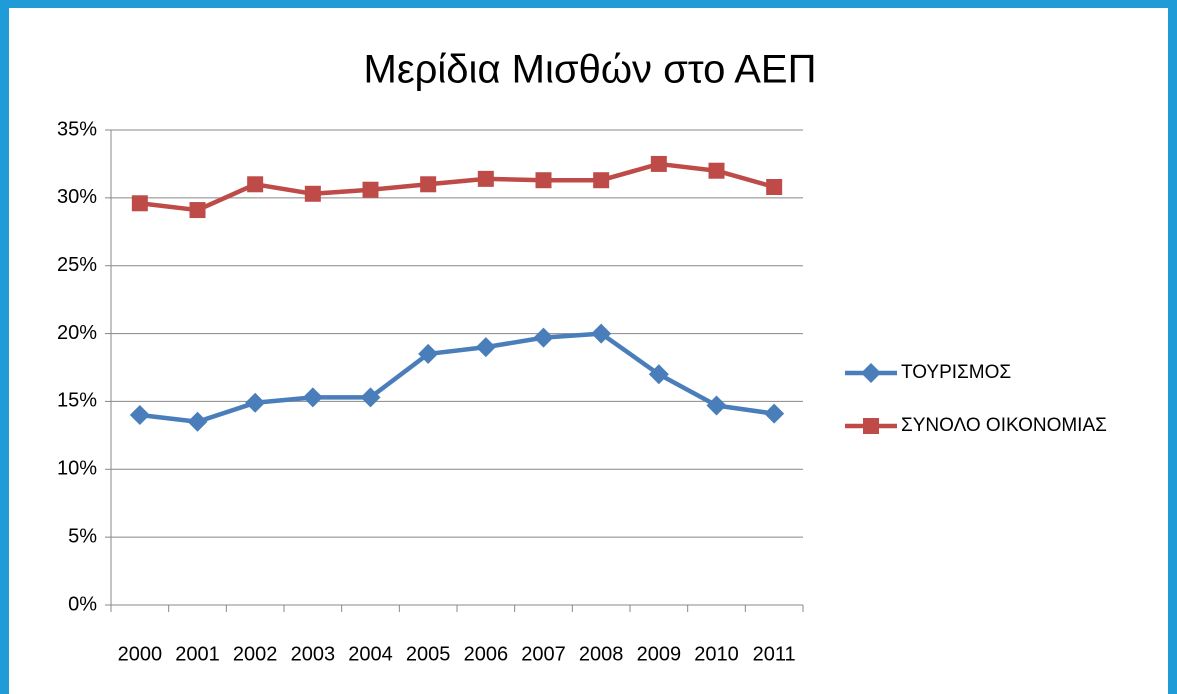 Image resolution: width=1177 pixels, height=694 pixels. I want to click on y-tick-label: 5%, so click(82, 536).